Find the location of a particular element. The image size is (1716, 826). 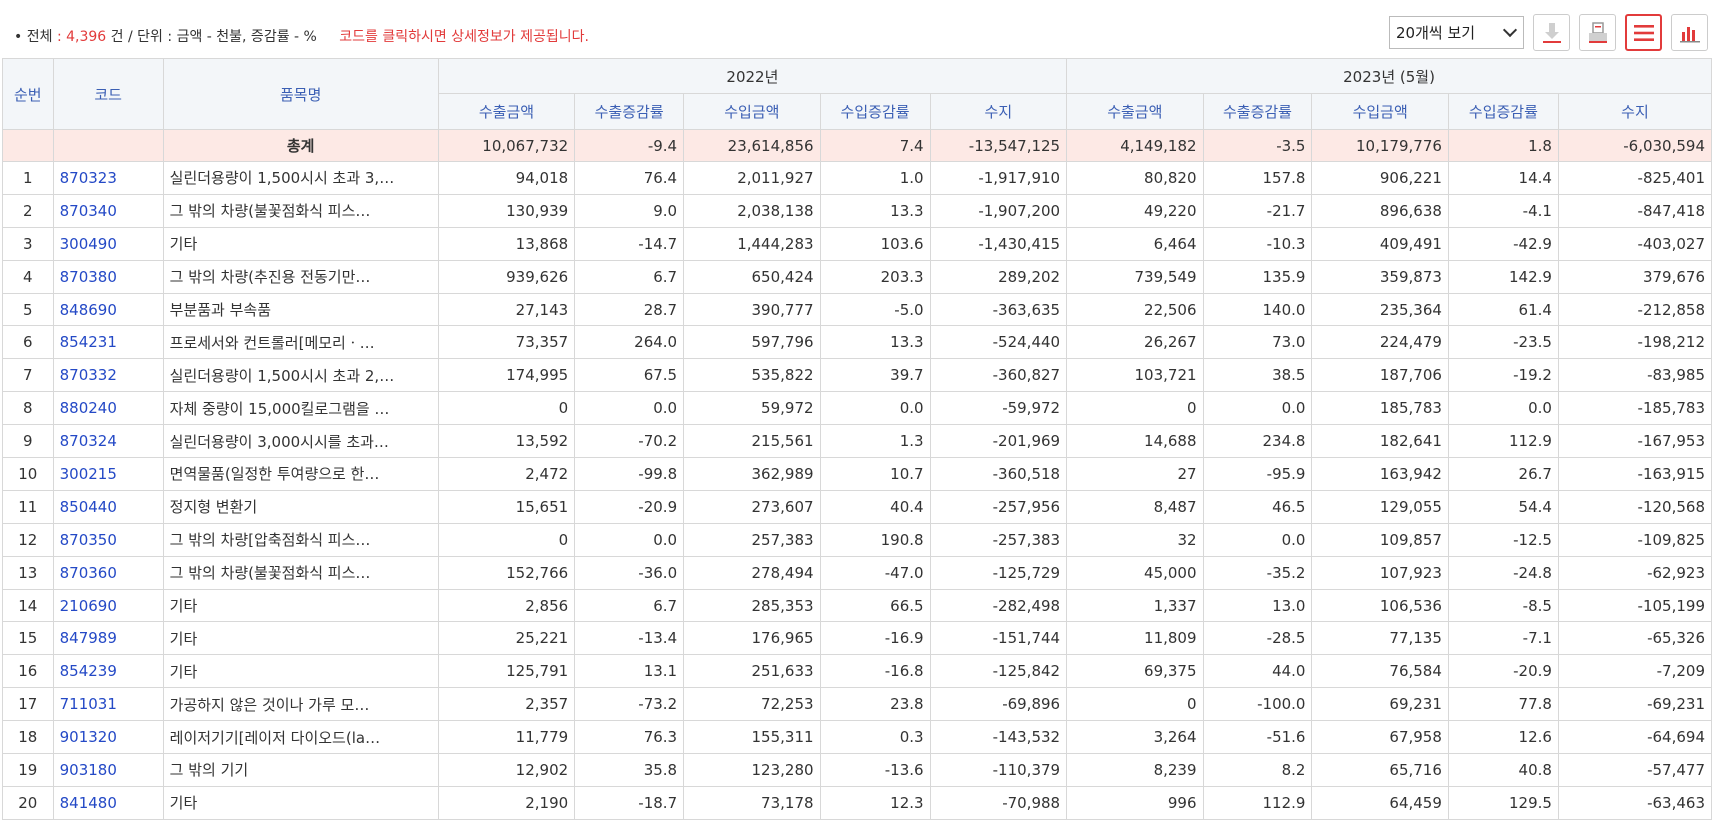

rank-cell: 14 is located at coordinates (28, 605).